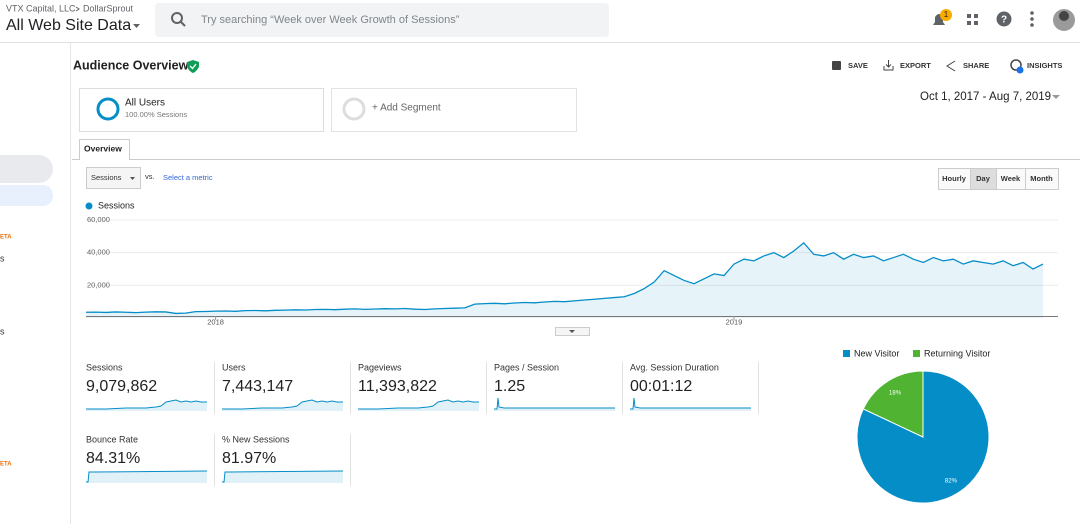 The width and height of the screenshot is (1080, 524). What do you see at coordinates (201, 110) in the screenshot?
I see `segment-card` at bounding box center [201, 110].